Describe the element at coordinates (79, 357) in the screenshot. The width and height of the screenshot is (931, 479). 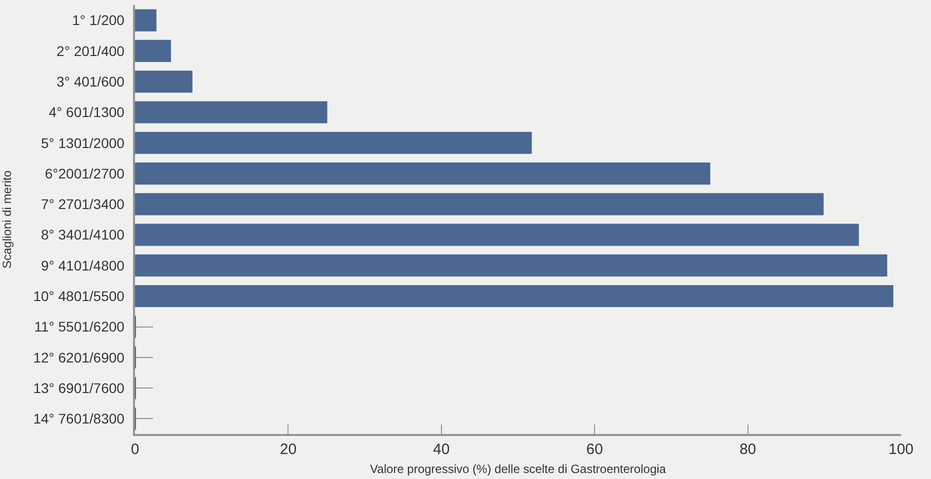
I see `y-tick-label: 12° 6201/6900` at that location.